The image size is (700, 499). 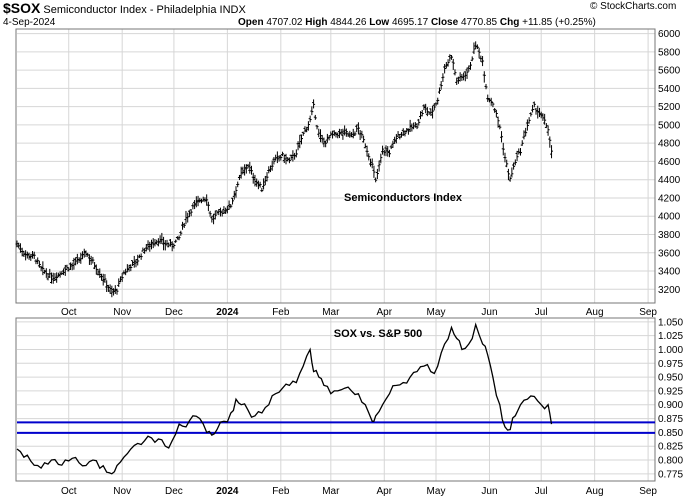 What do you see at coordinates (559, 22) in the screenshot?
I see `chg-value: +11.85 (+0.25%)` at bounding box center [559, 22].